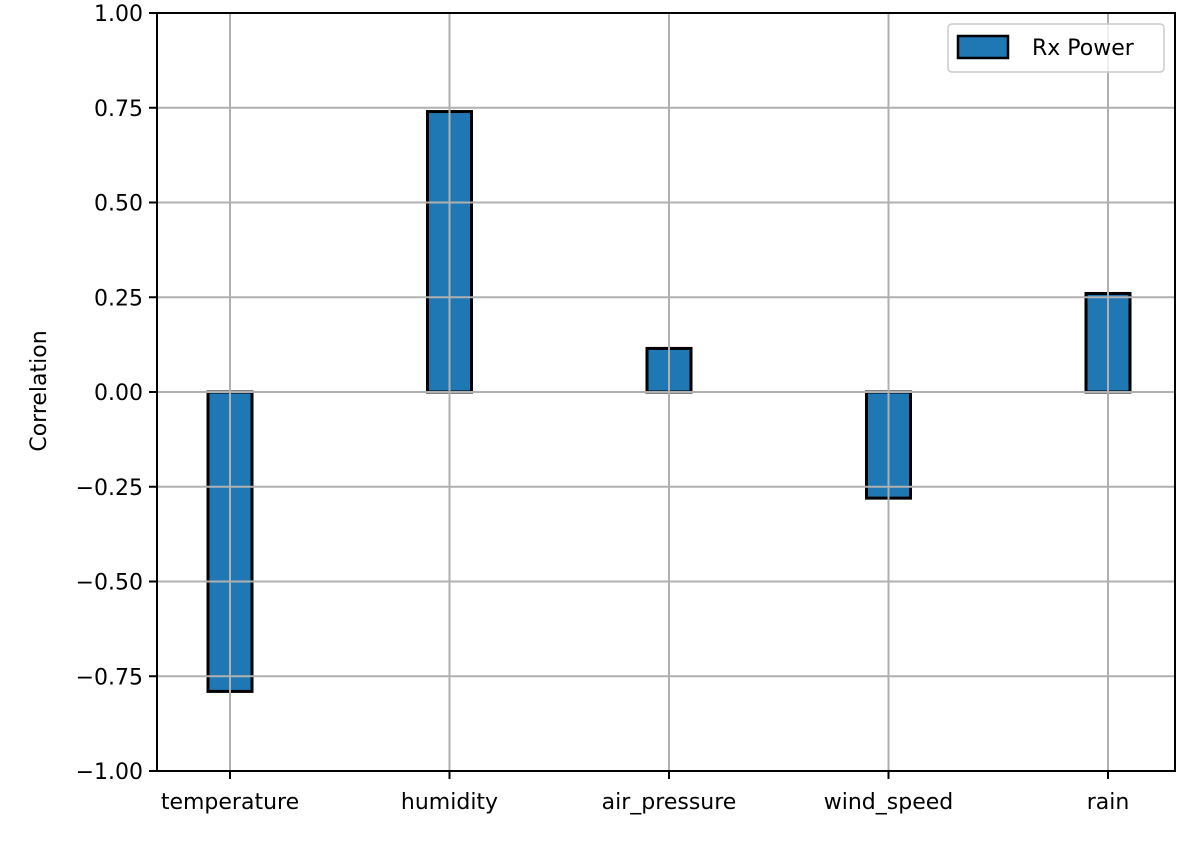 This screenshot has height=843, width=1201. What do you see at coordinates (109, 488) in the screenshot?
I see `y-tick-label: −0.25` at bounding box center [109, 488].